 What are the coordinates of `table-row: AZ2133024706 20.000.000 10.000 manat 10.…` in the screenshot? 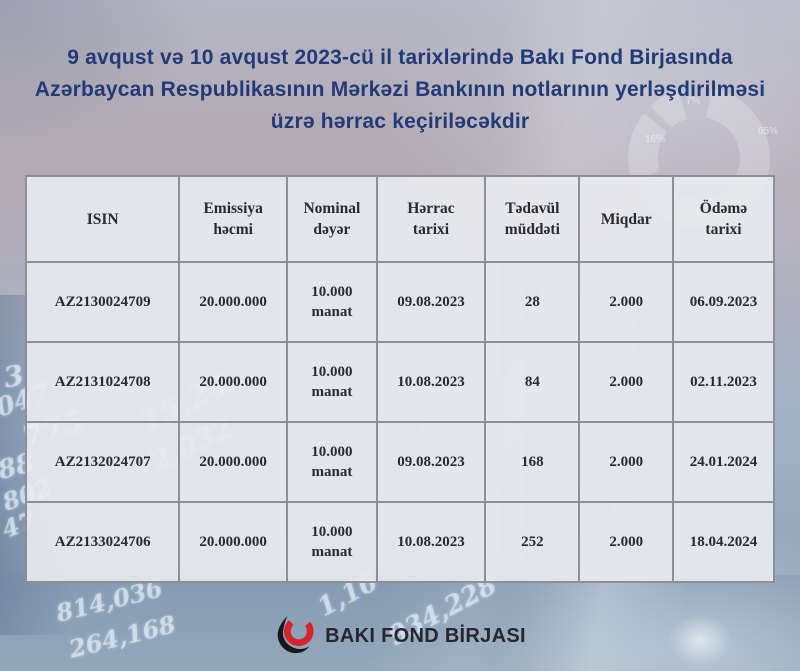 It's located at (400, 542).